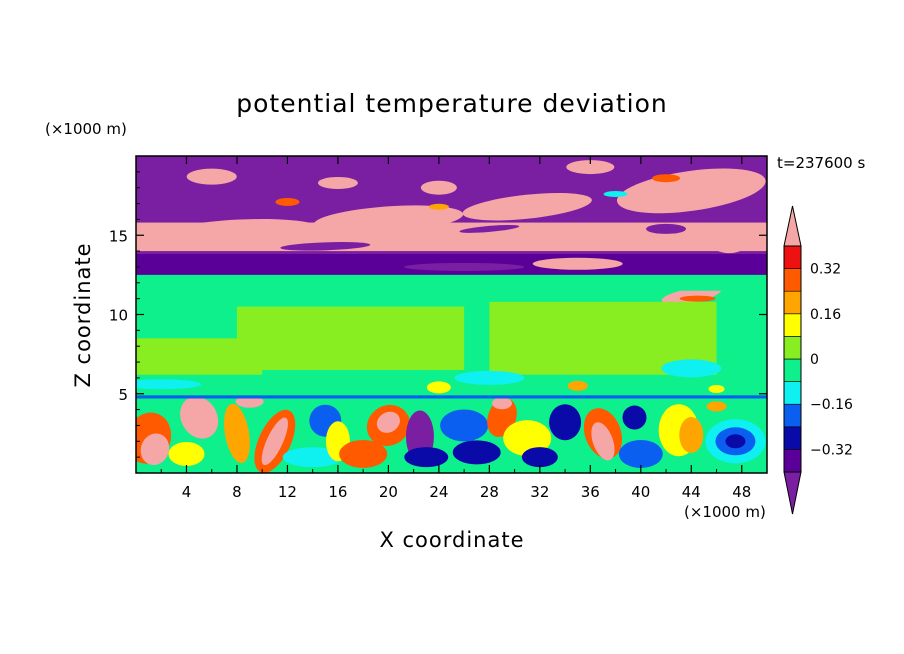 Image resolution: width=904 pixels, height=654 pixels. What do you see at coordinates (118, 316) in the screenshot?
I see `y-tick-label: 10` at bounding box center [118, 316].